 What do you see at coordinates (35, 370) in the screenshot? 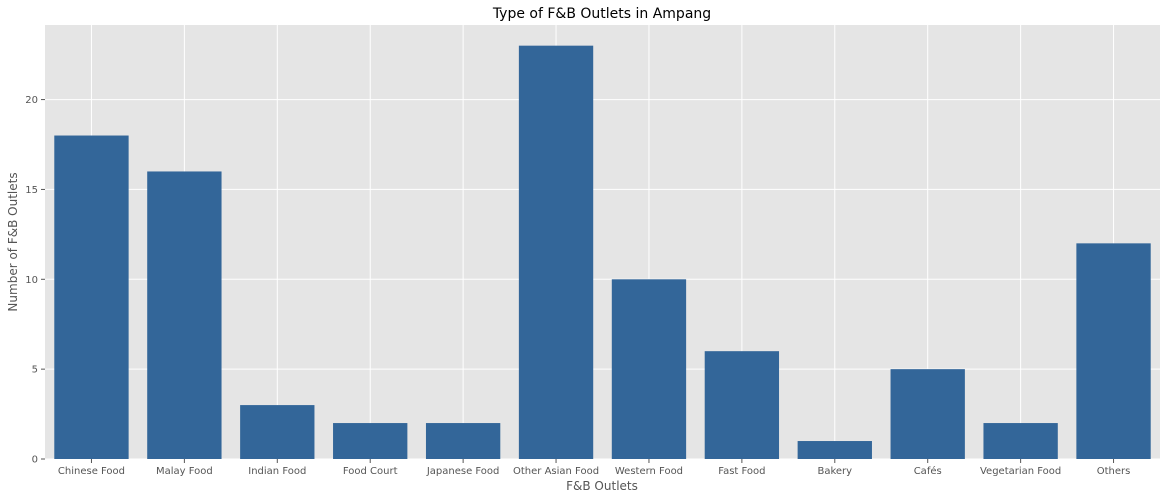
I see `y-tick-label: 5` at bounding box center [35, 370].